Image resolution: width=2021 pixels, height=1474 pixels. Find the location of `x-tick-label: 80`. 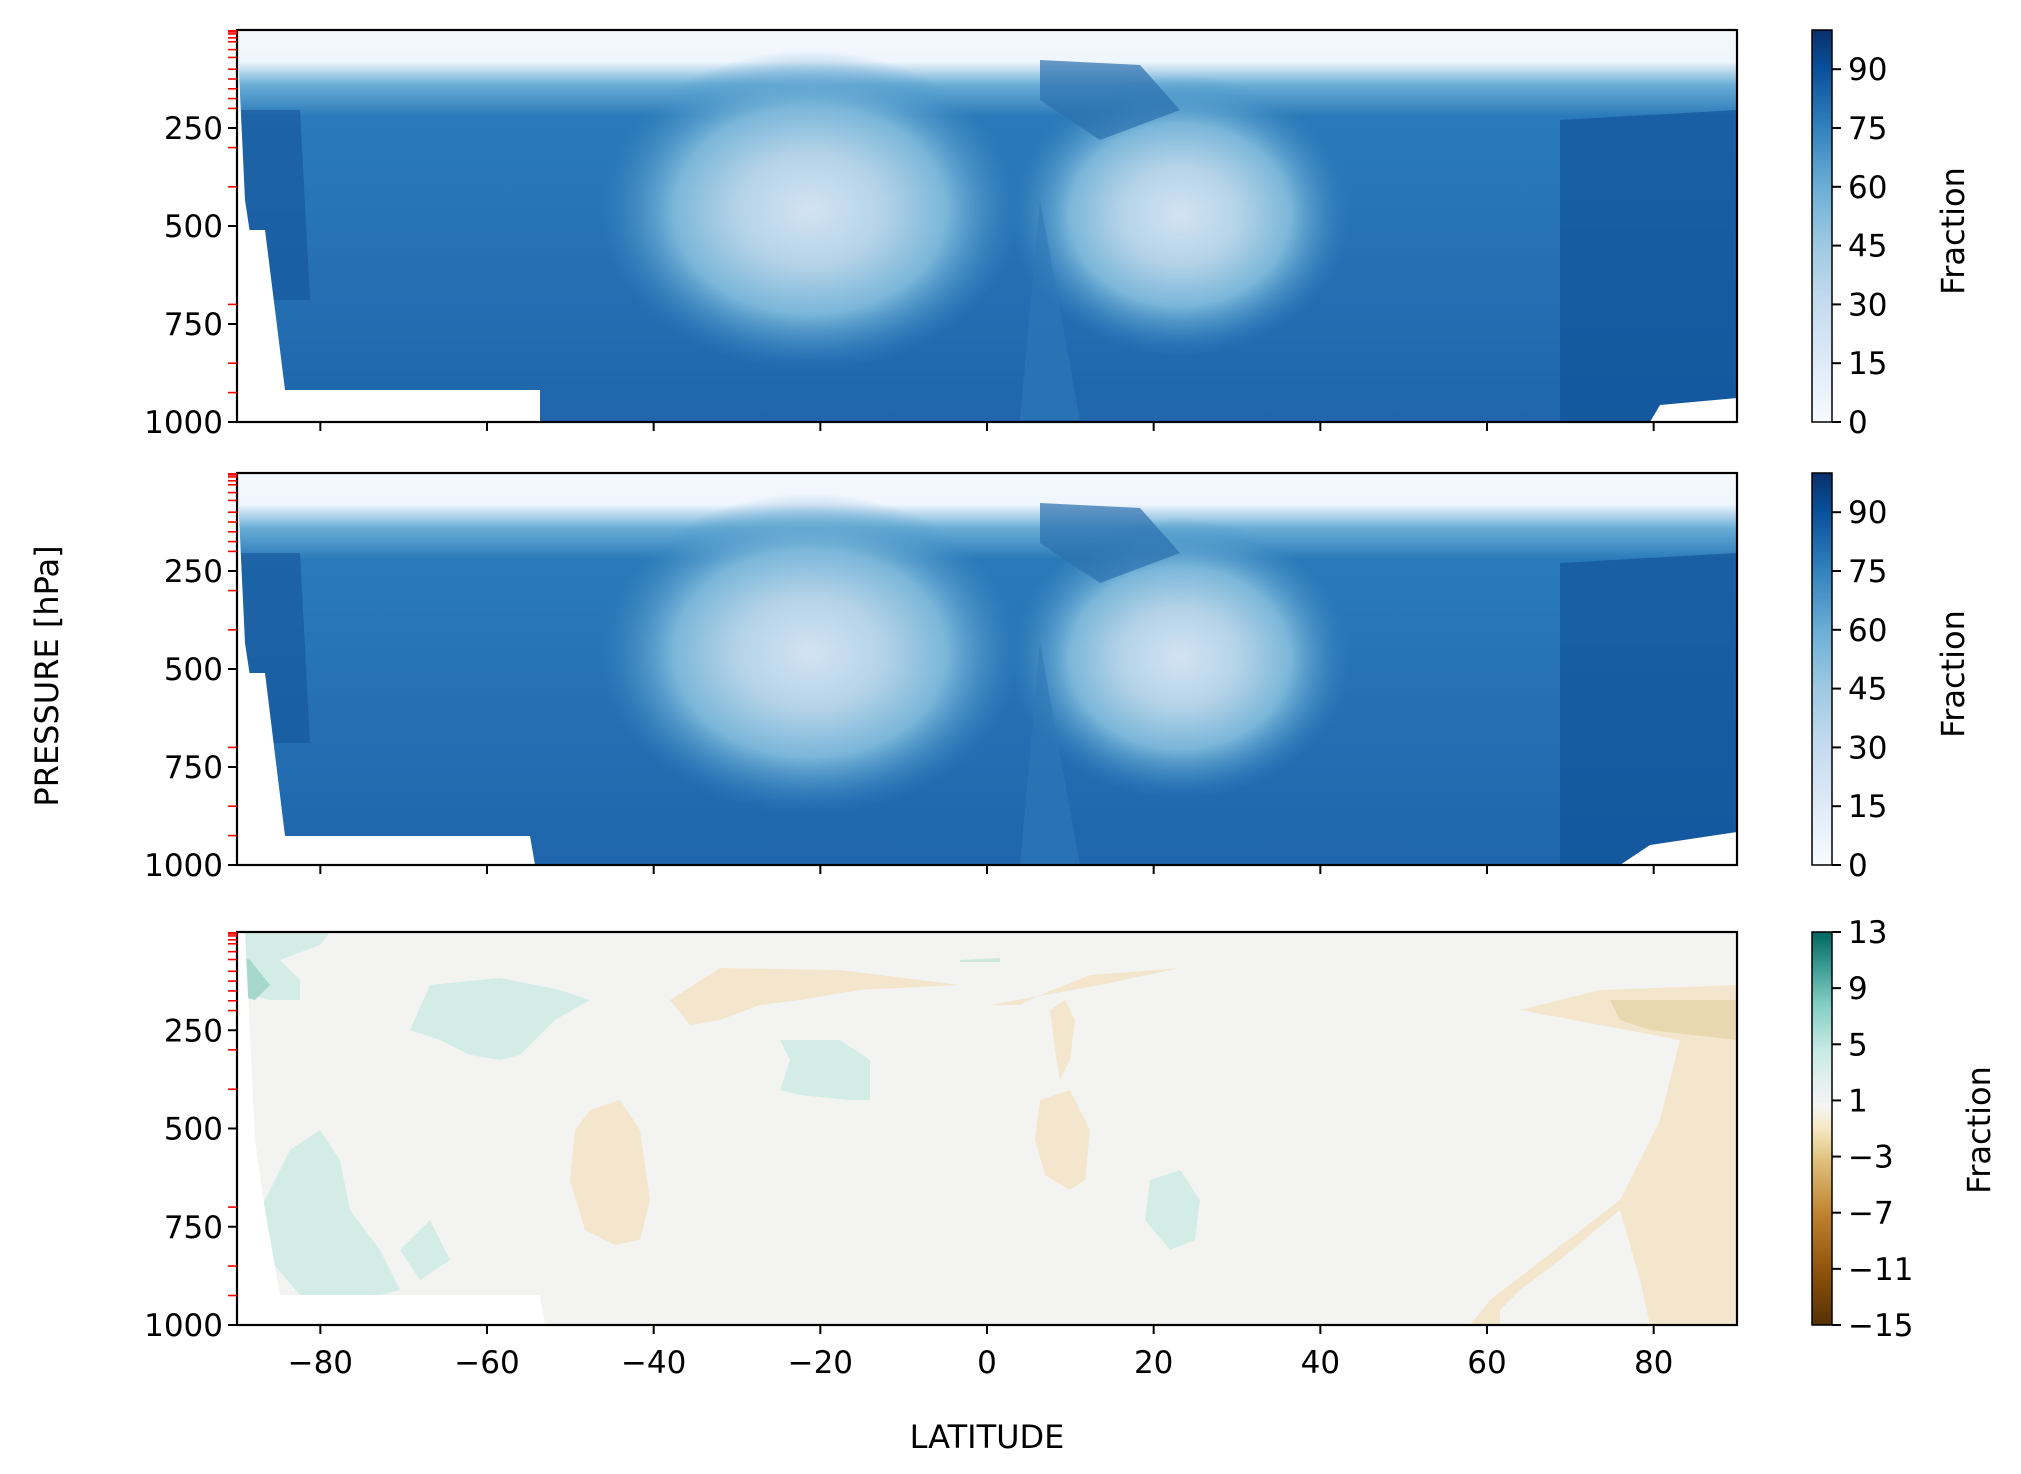

x-tick-label: 80 is located at coordinates (1653, 1363).